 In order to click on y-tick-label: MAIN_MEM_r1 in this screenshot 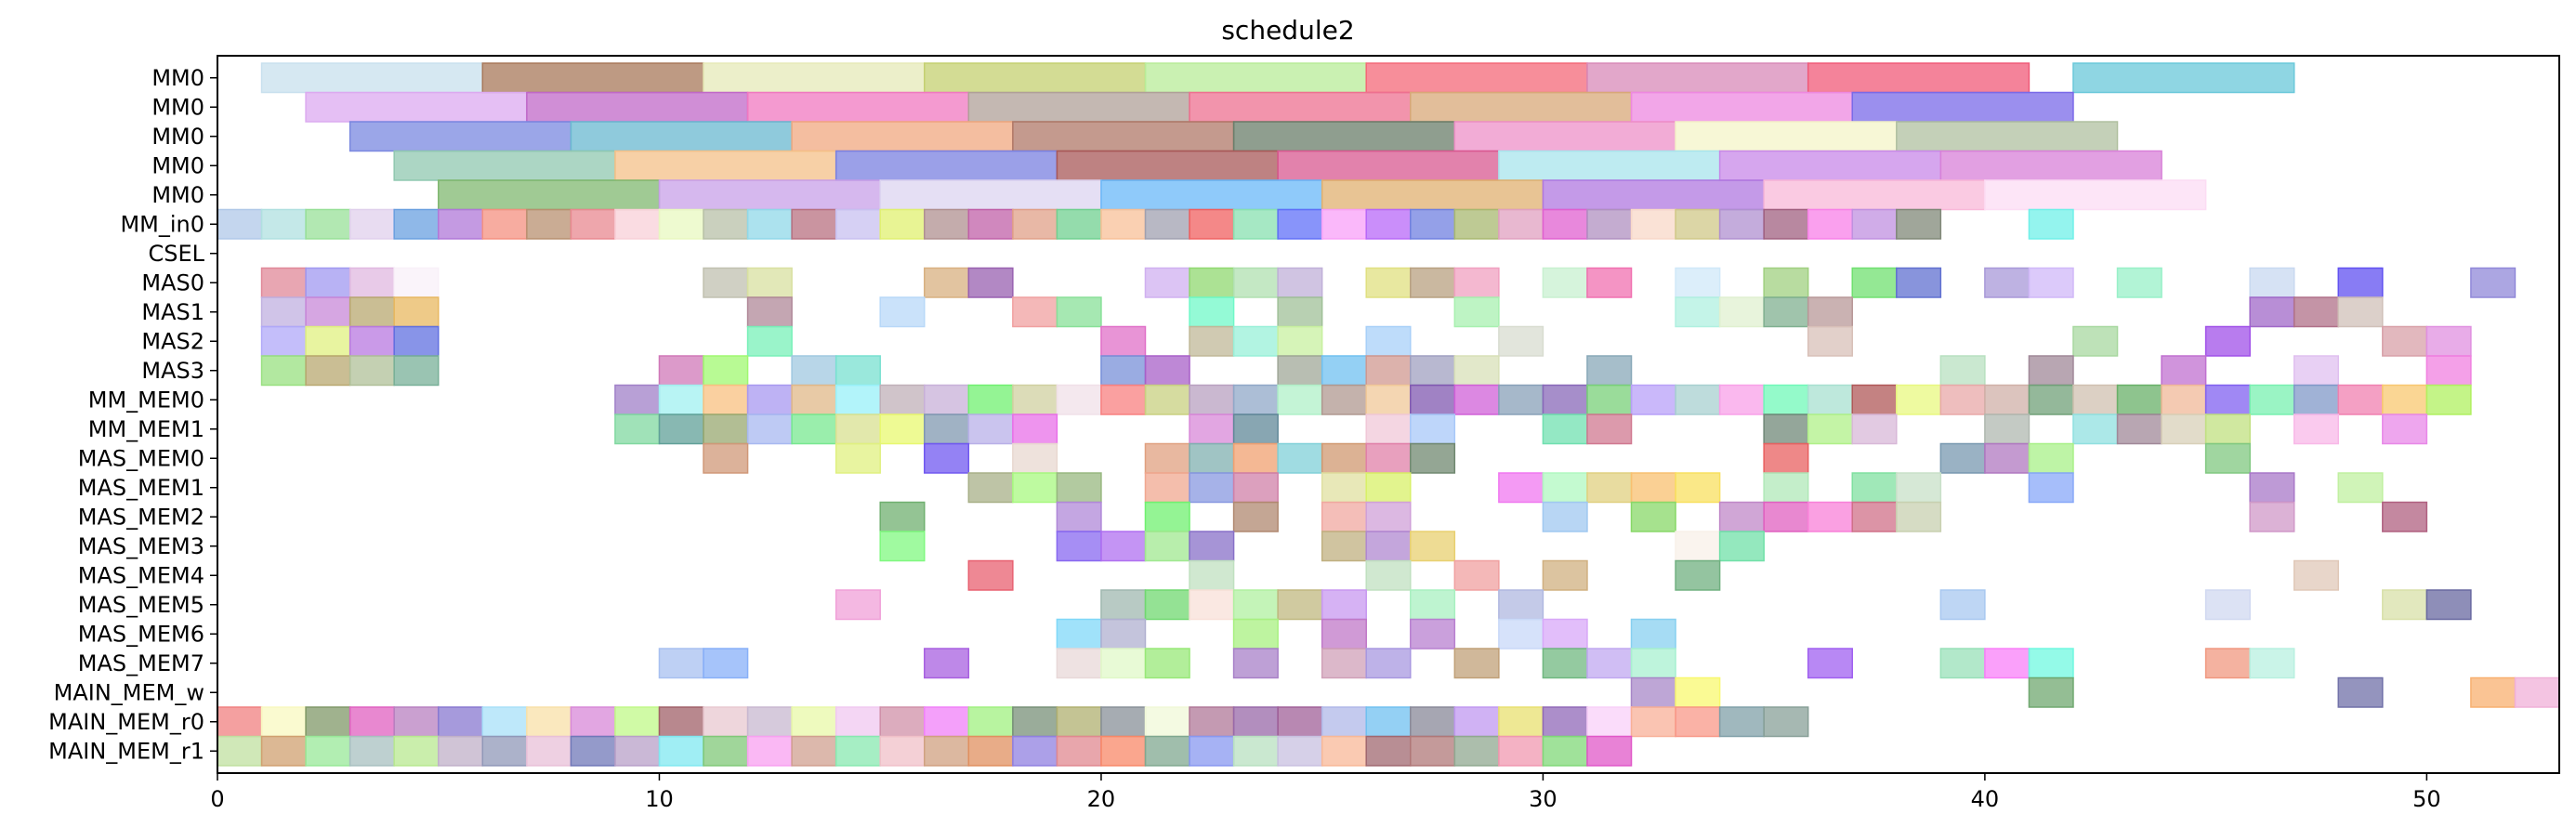, I will do `click(126, 751)`.